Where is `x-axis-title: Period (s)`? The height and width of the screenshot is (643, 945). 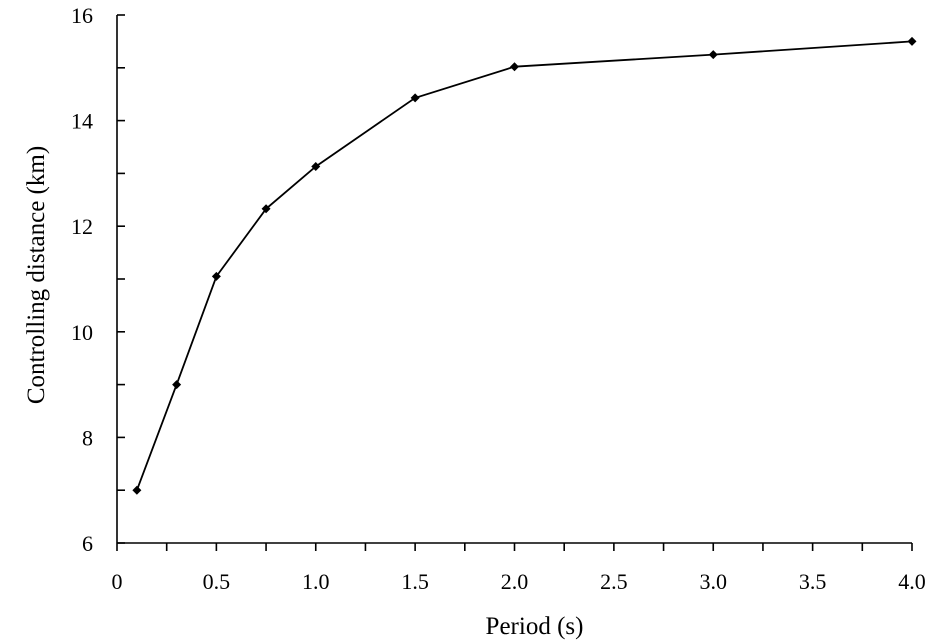
x-axis-title: Period (s) is located at coordinates (535, 626).